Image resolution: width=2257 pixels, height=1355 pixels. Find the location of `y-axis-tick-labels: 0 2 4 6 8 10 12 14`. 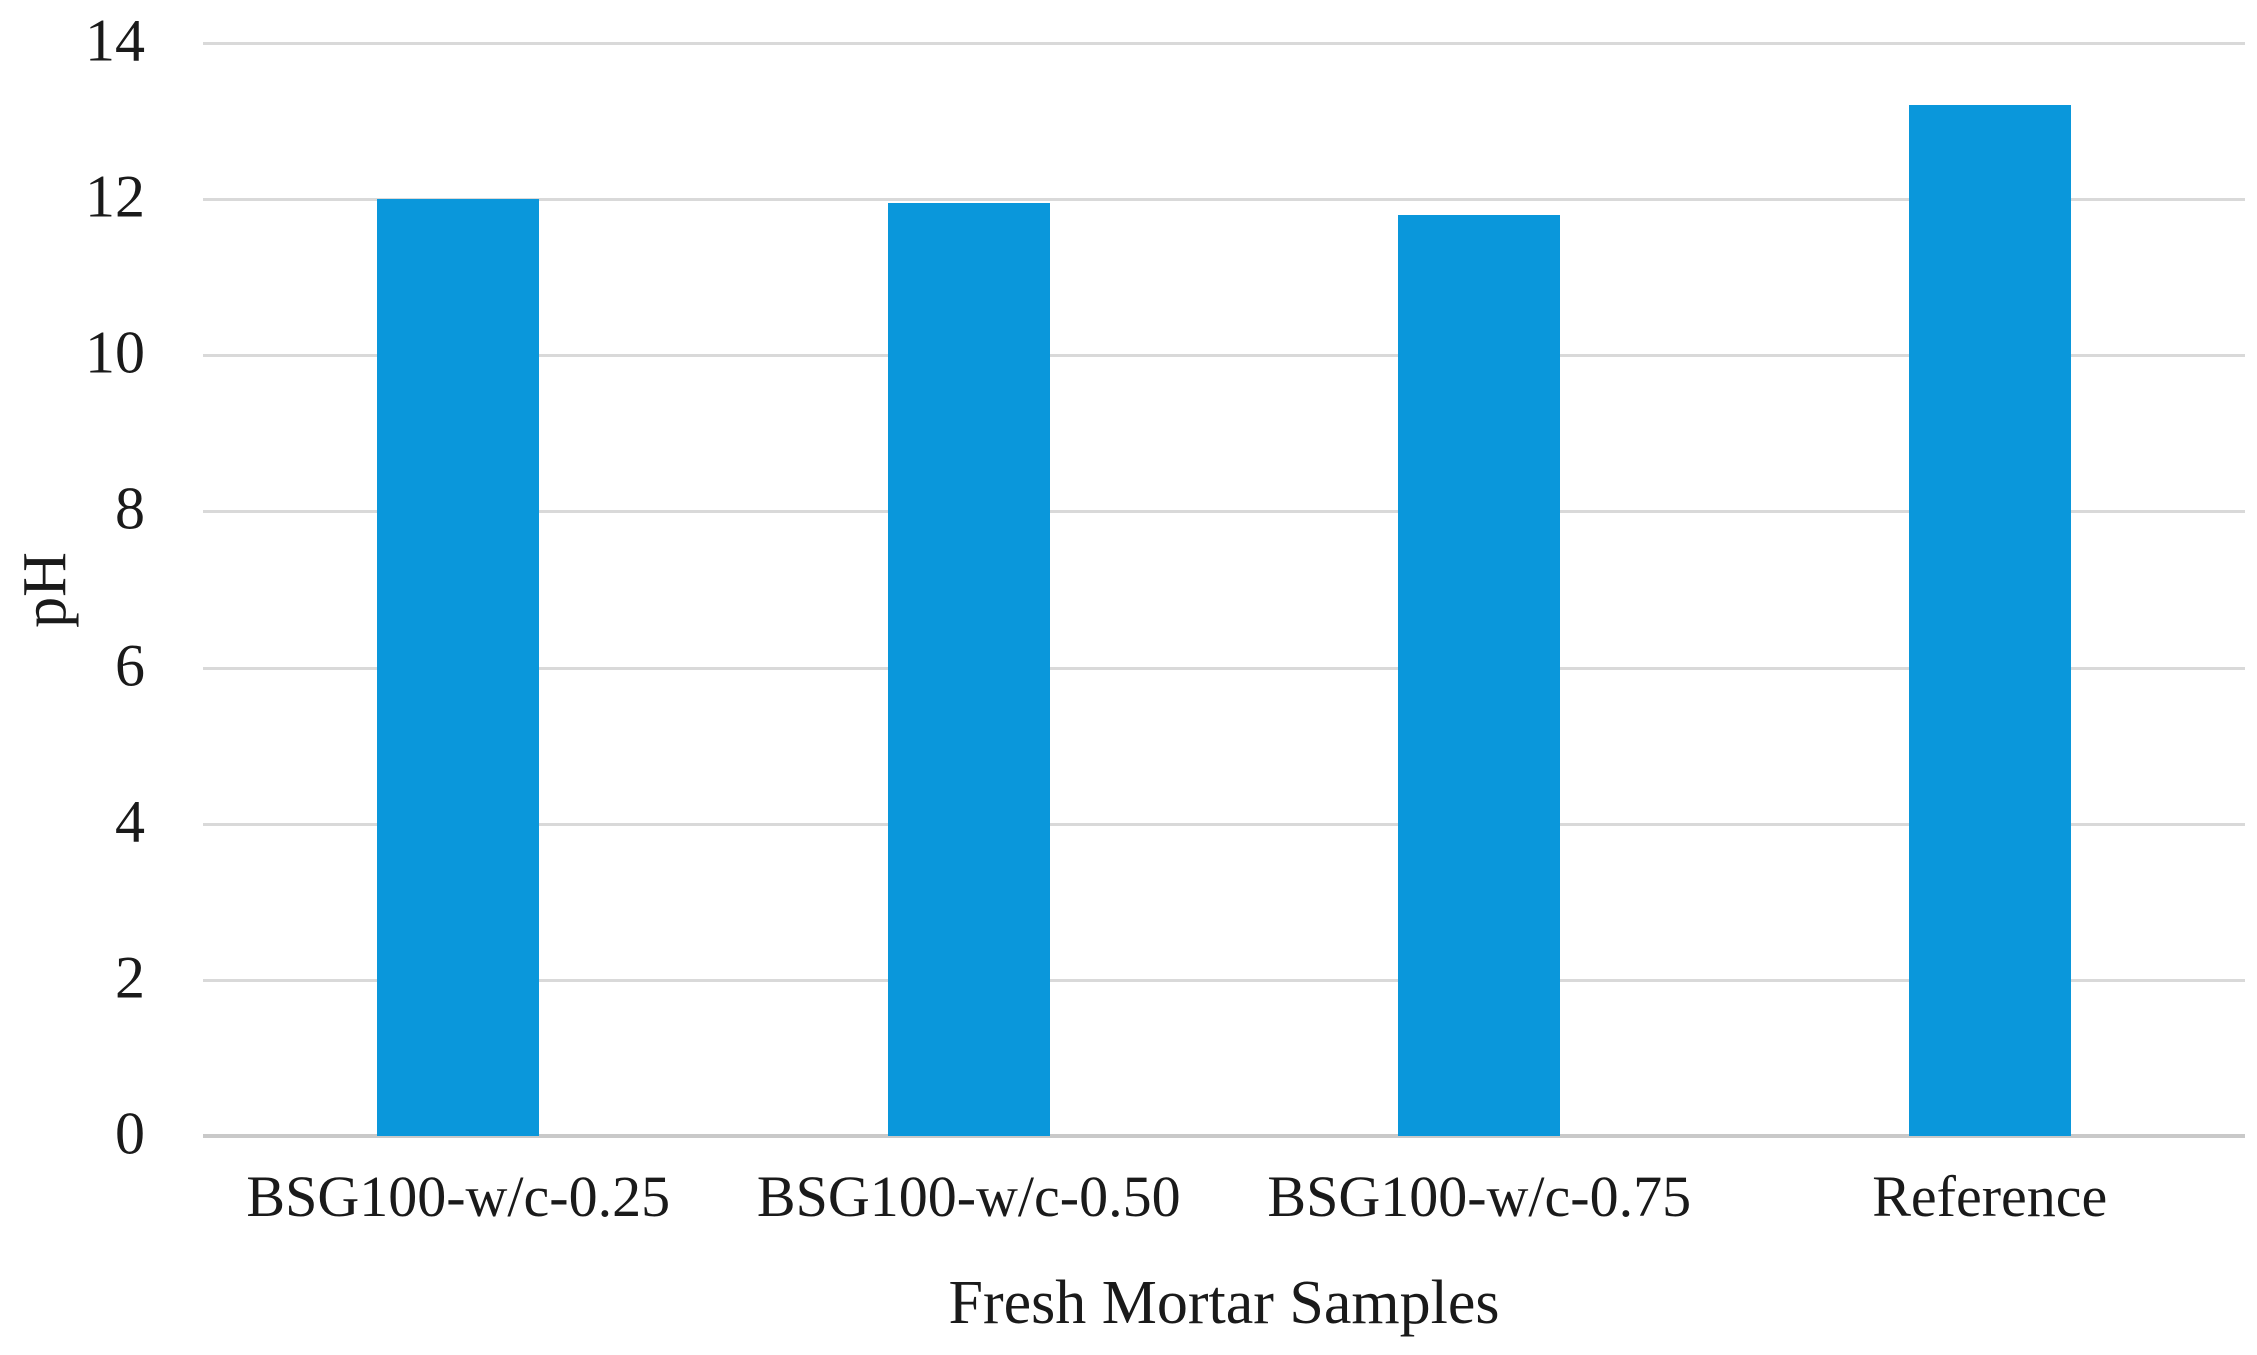

y-axis-tick-labels: 0 2 4 6 8 10 12 14 is located at coordinates (72, 587).